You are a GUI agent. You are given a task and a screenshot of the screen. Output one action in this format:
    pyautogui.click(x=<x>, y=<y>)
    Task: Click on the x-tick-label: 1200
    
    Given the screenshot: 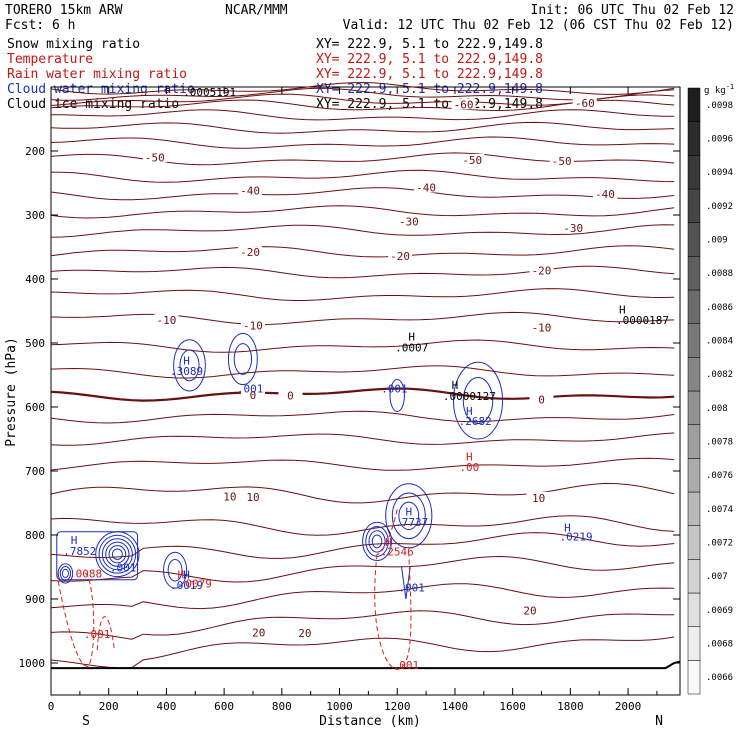 What is the action you would take?
    pyautogui.click(x=397, y=706)
    